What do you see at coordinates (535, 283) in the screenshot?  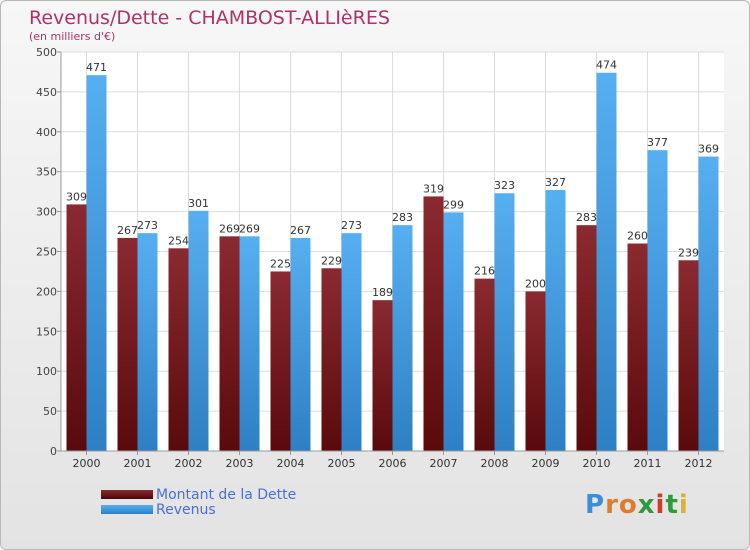 I see `data-label-dette-2009: 200` at bounding box center [535, 283].